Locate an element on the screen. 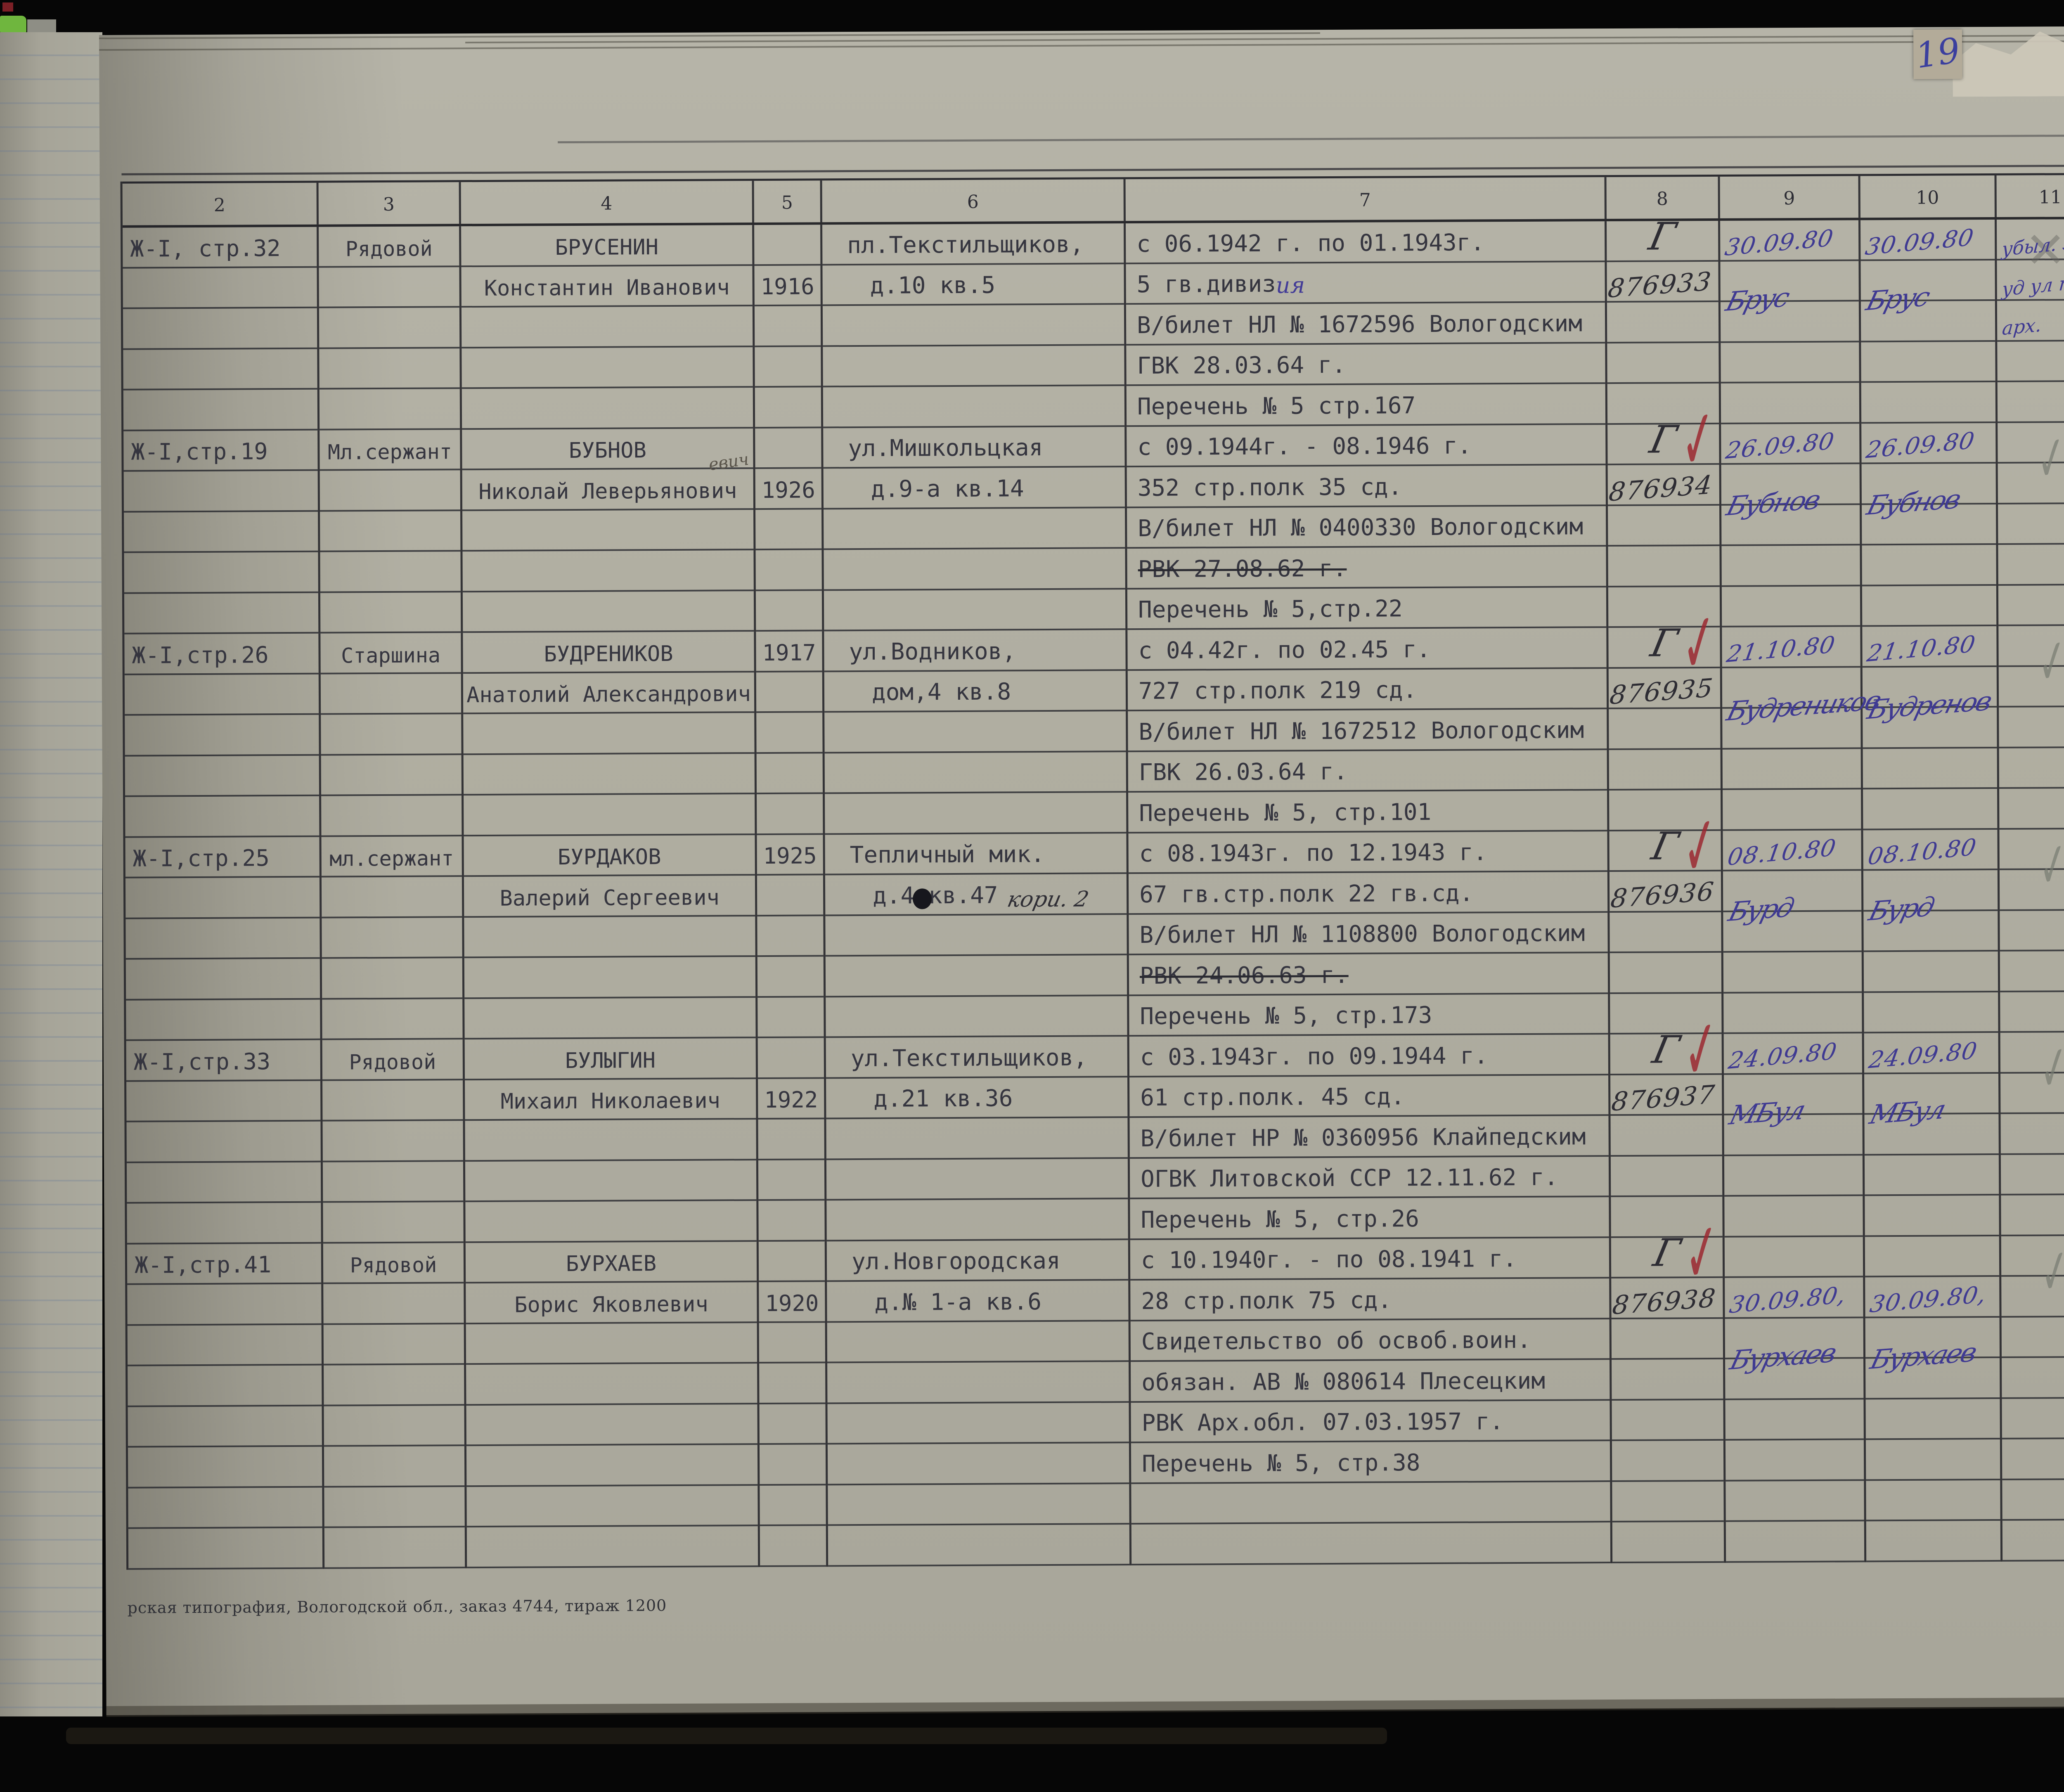 The height and width of the screenshot is (1792, 2064). rule-line: 1916 is located at coordinates (787, 286).